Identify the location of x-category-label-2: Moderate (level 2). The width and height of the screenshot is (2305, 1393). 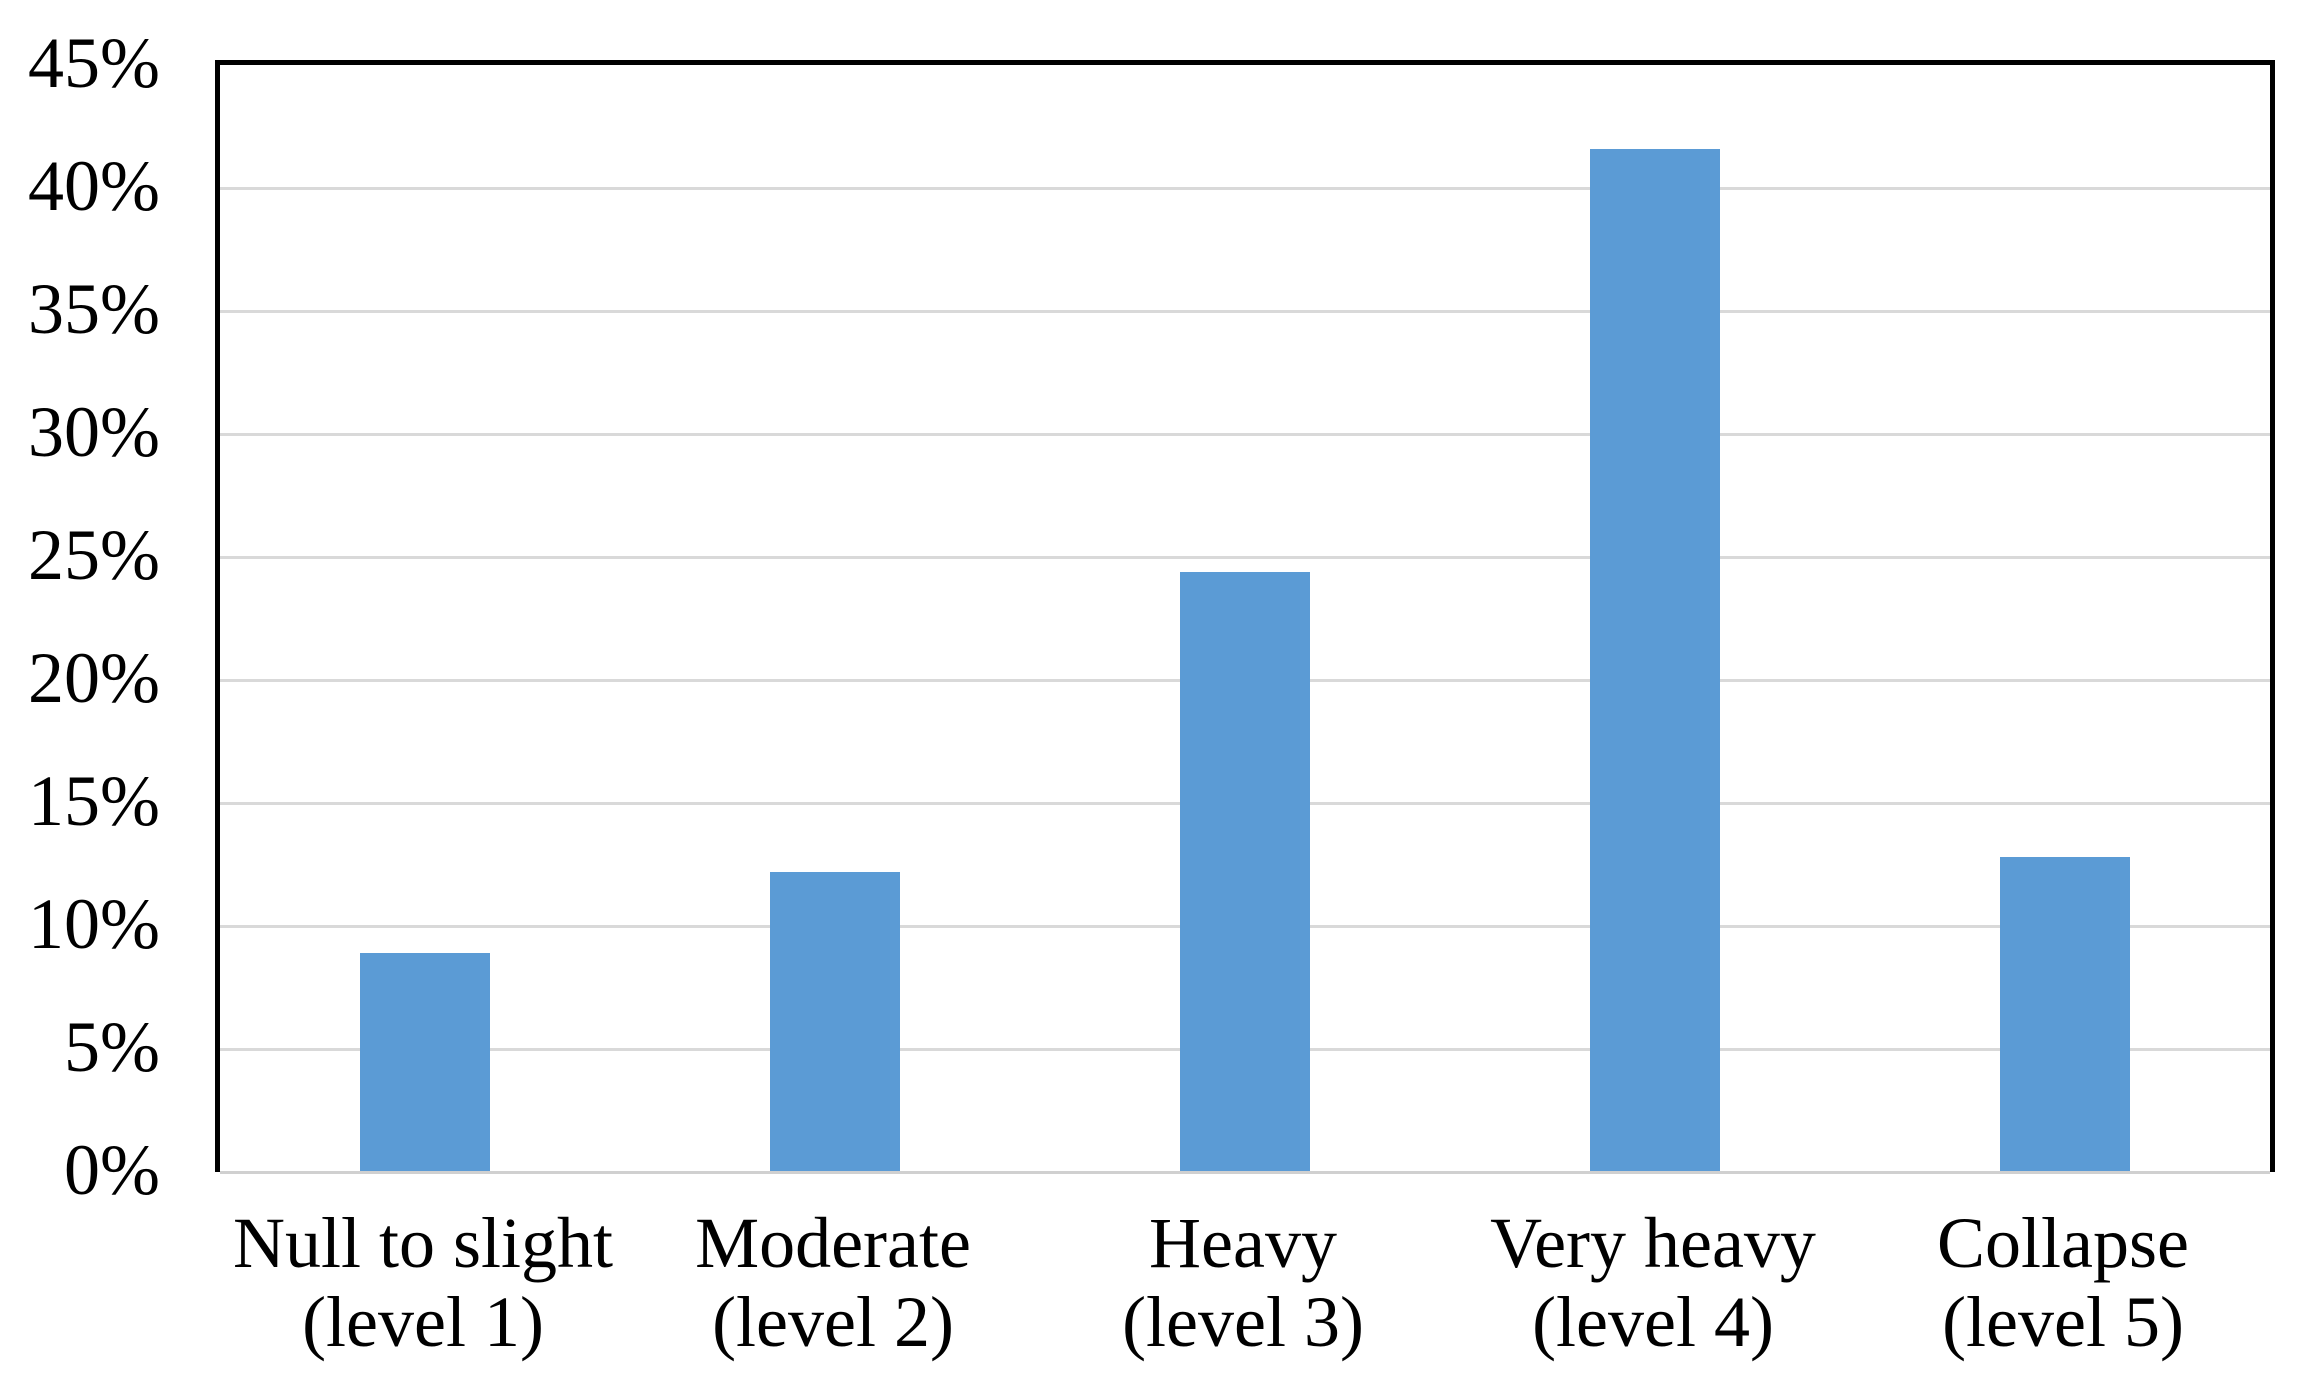
(833, 1283).